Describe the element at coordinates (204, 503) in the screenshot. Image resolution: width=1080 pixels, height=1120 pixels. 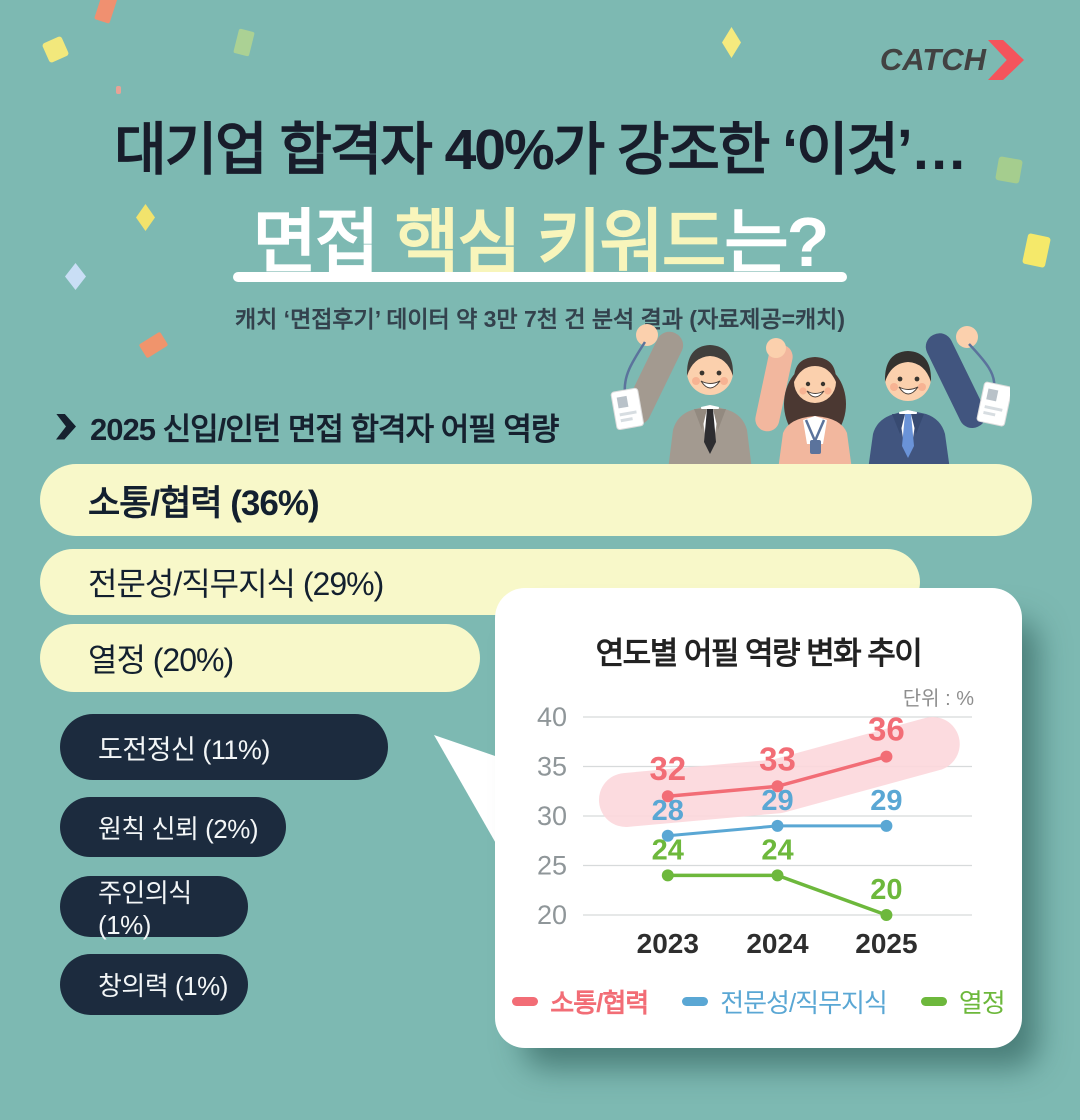
I see `ranking-pill-label: 소통/협력 (36%)` at that location.